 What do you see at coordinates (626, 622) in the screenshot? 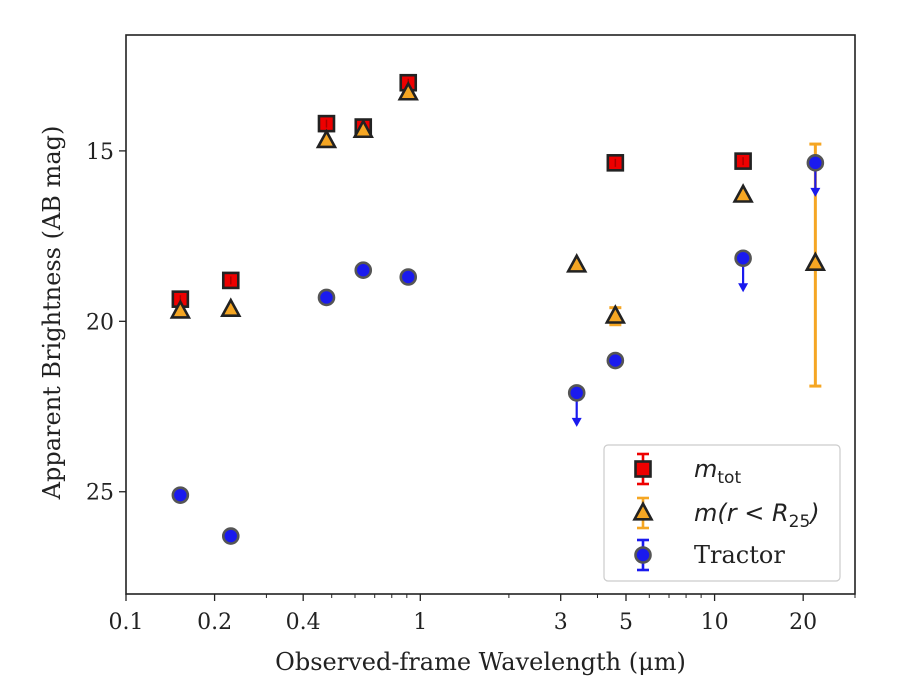
I see `x-tick-label: 5` at bounding box center [626, 622].